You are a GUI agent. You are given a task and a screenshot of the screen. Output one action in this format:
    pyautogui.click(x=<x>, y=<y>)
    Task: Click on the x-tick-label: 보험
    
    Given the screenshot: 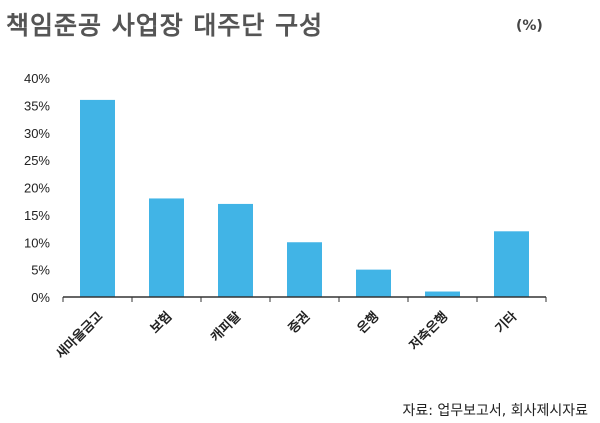 What is the action you would take?
    pyautogui.click(x=161, y=323)
    